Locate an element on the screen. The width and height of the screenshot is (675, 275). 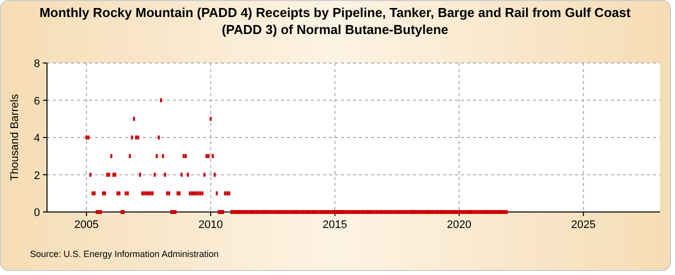
y-tick-label: 2 is located at coordinates (37, 176).